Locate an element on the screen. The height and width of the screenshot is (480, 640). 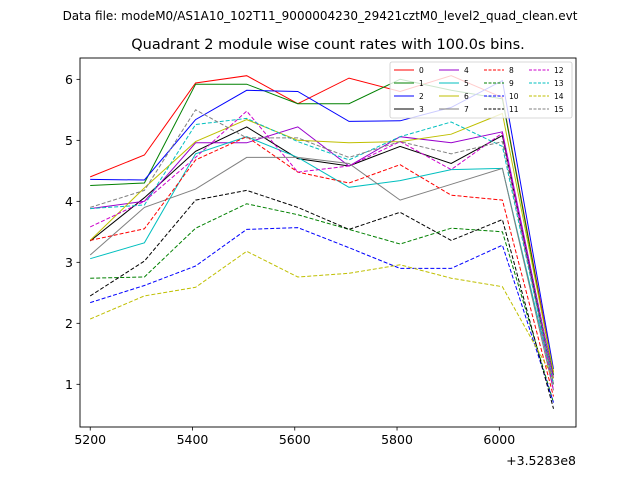
x-offset-label: +3.5283e8 is located at coordinates (541, 460).